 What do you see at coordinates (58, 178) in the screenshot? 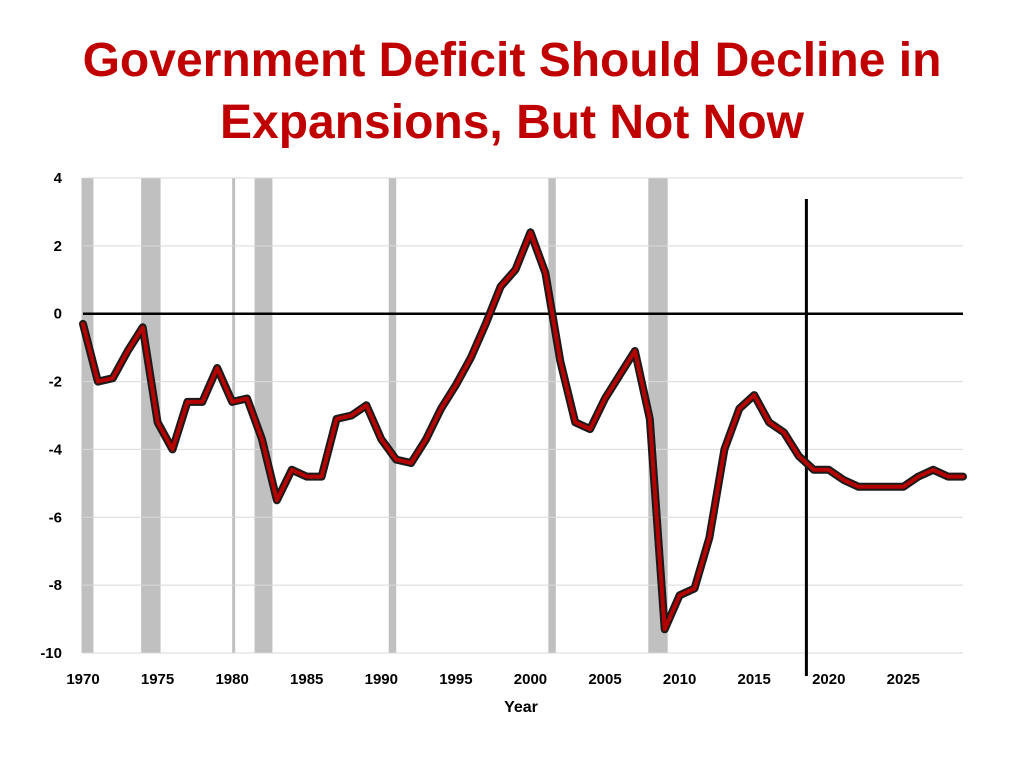
I see `y-tick-label: 4` at bounding box center [58, 178].